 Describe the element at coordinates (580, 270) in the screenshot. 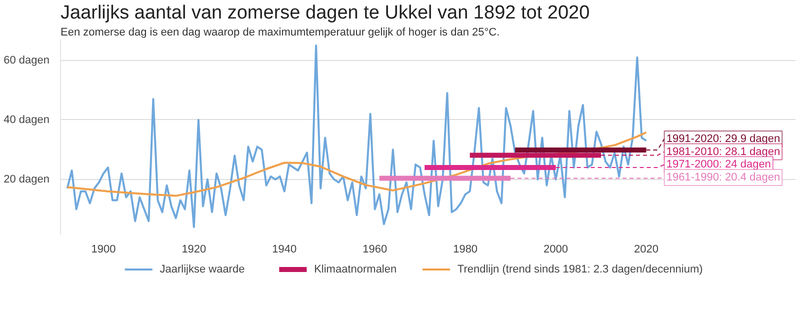

I see `legend-label: Trendlijn (trend sinds 1981: 2.3 dagen/decennium)` at that location.